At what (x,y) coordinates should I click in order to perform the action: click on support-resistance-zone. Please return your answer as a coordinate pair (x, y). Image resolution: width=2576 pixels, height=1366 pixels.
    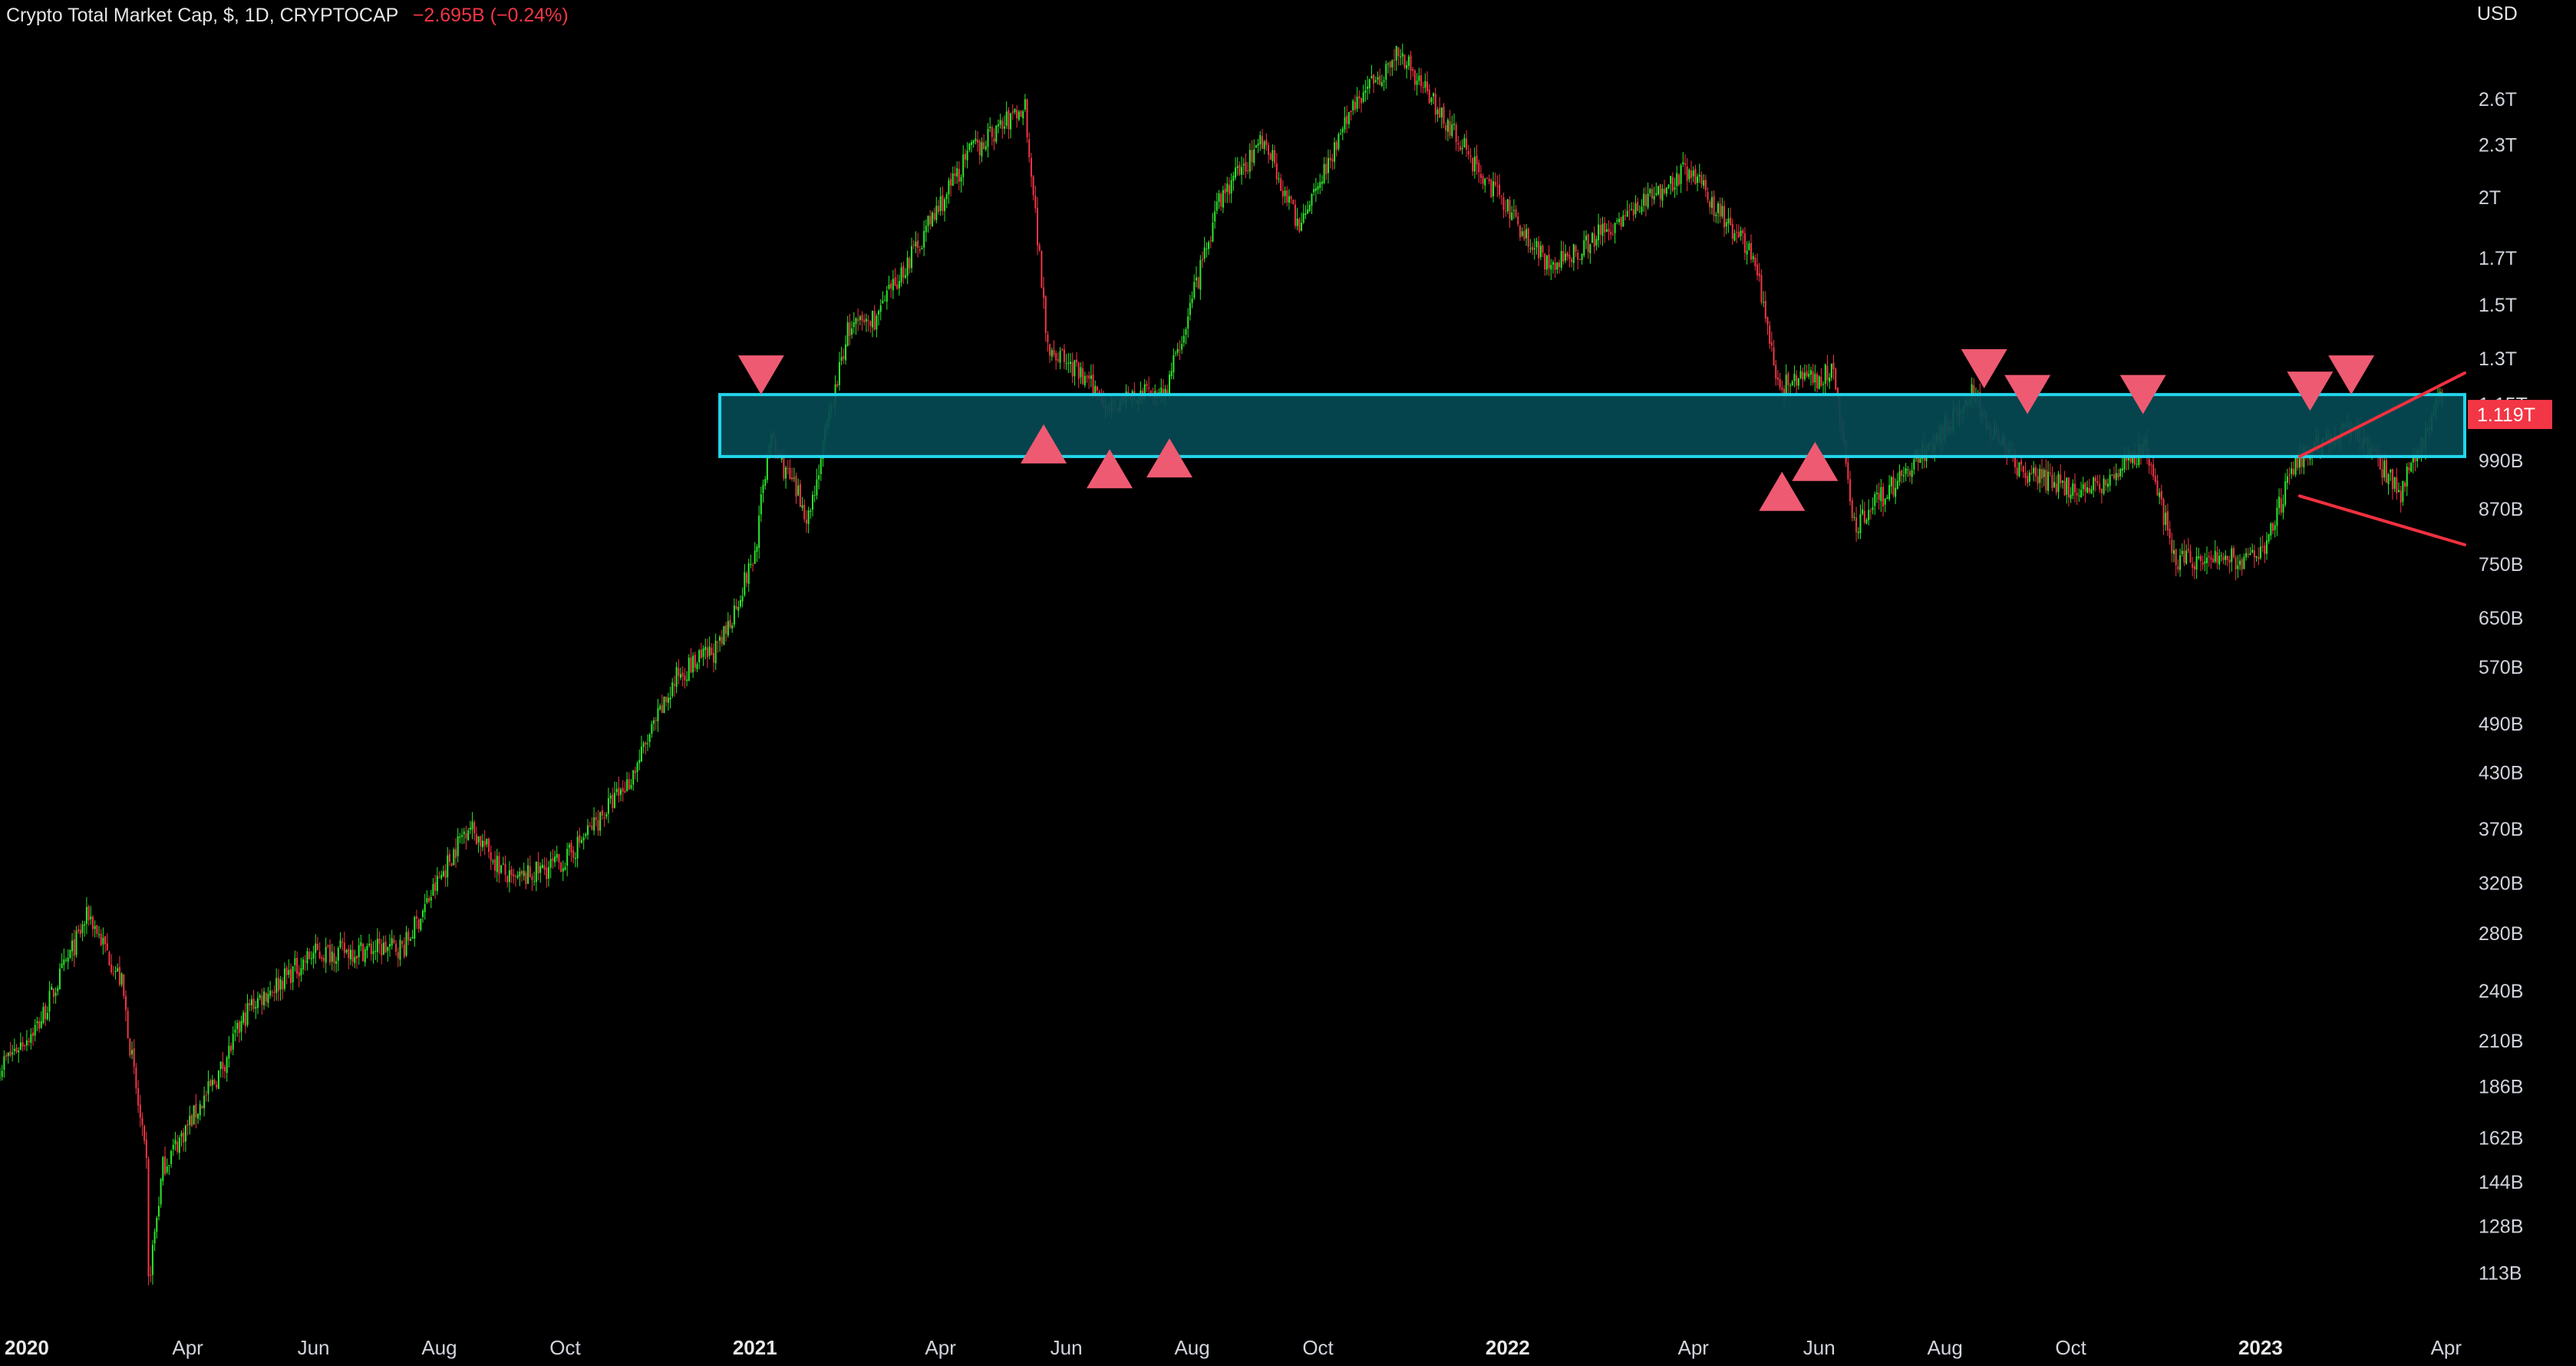
    Looking at the image, I should click on (1592, 426).